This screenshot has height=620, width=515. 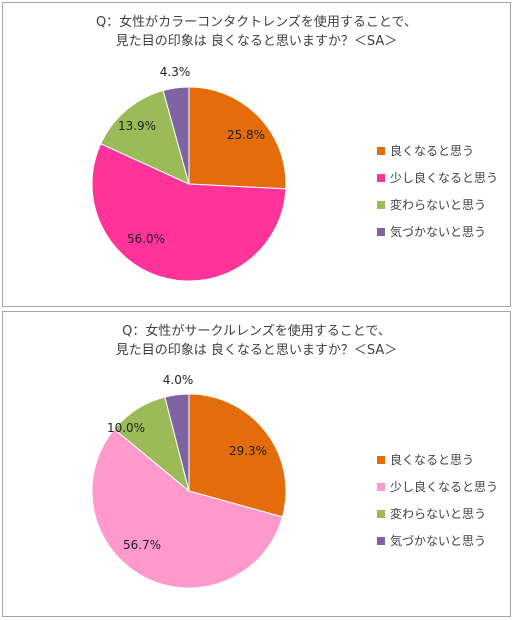 What do you see at coordinates (142, 545) in the screenshot?
I see `slice-data-label: 56.7%` at bounding box center [142, 545].